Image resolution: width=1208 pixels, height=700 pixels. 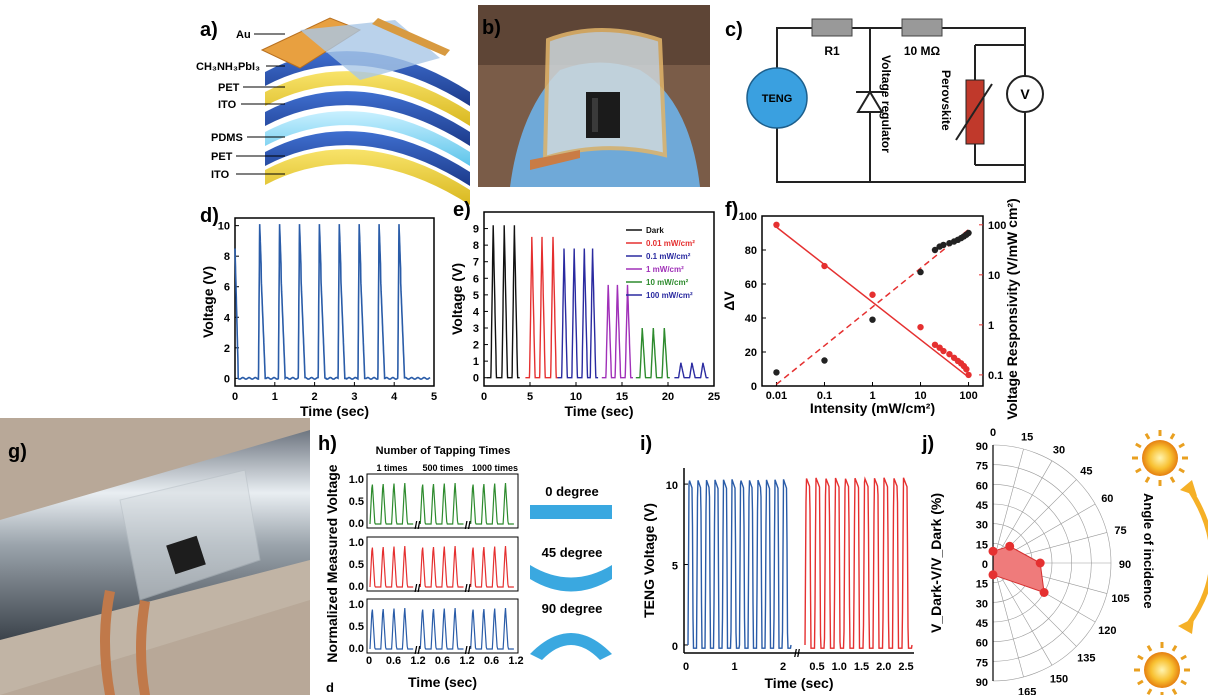 I want to click on panel-label-f: f), so click(x=731, y=210).